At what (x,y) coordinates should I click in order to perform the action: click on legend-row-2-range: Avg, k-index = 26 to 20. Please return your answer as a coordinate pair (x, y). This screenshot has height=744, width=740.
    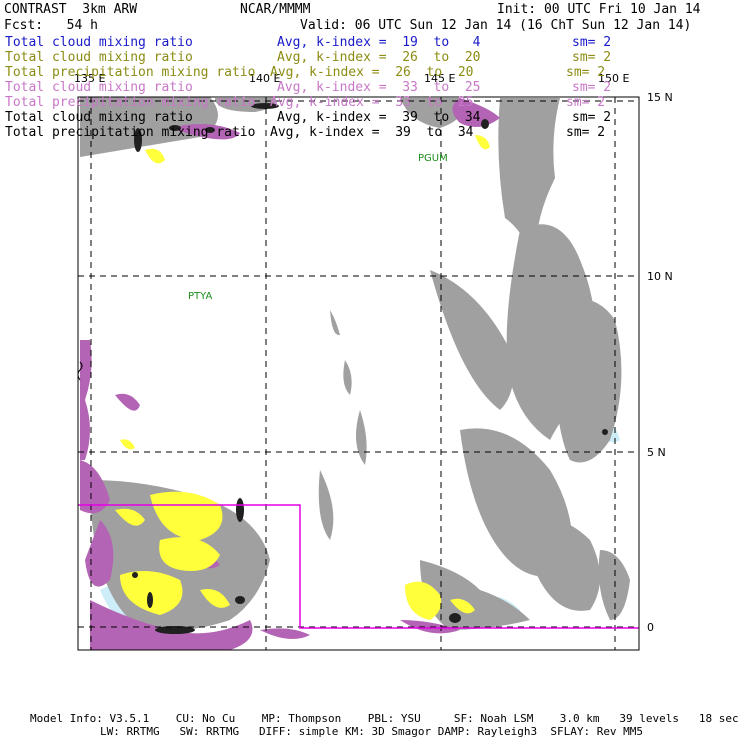
    Looking at the image, I should click on (379, 57).